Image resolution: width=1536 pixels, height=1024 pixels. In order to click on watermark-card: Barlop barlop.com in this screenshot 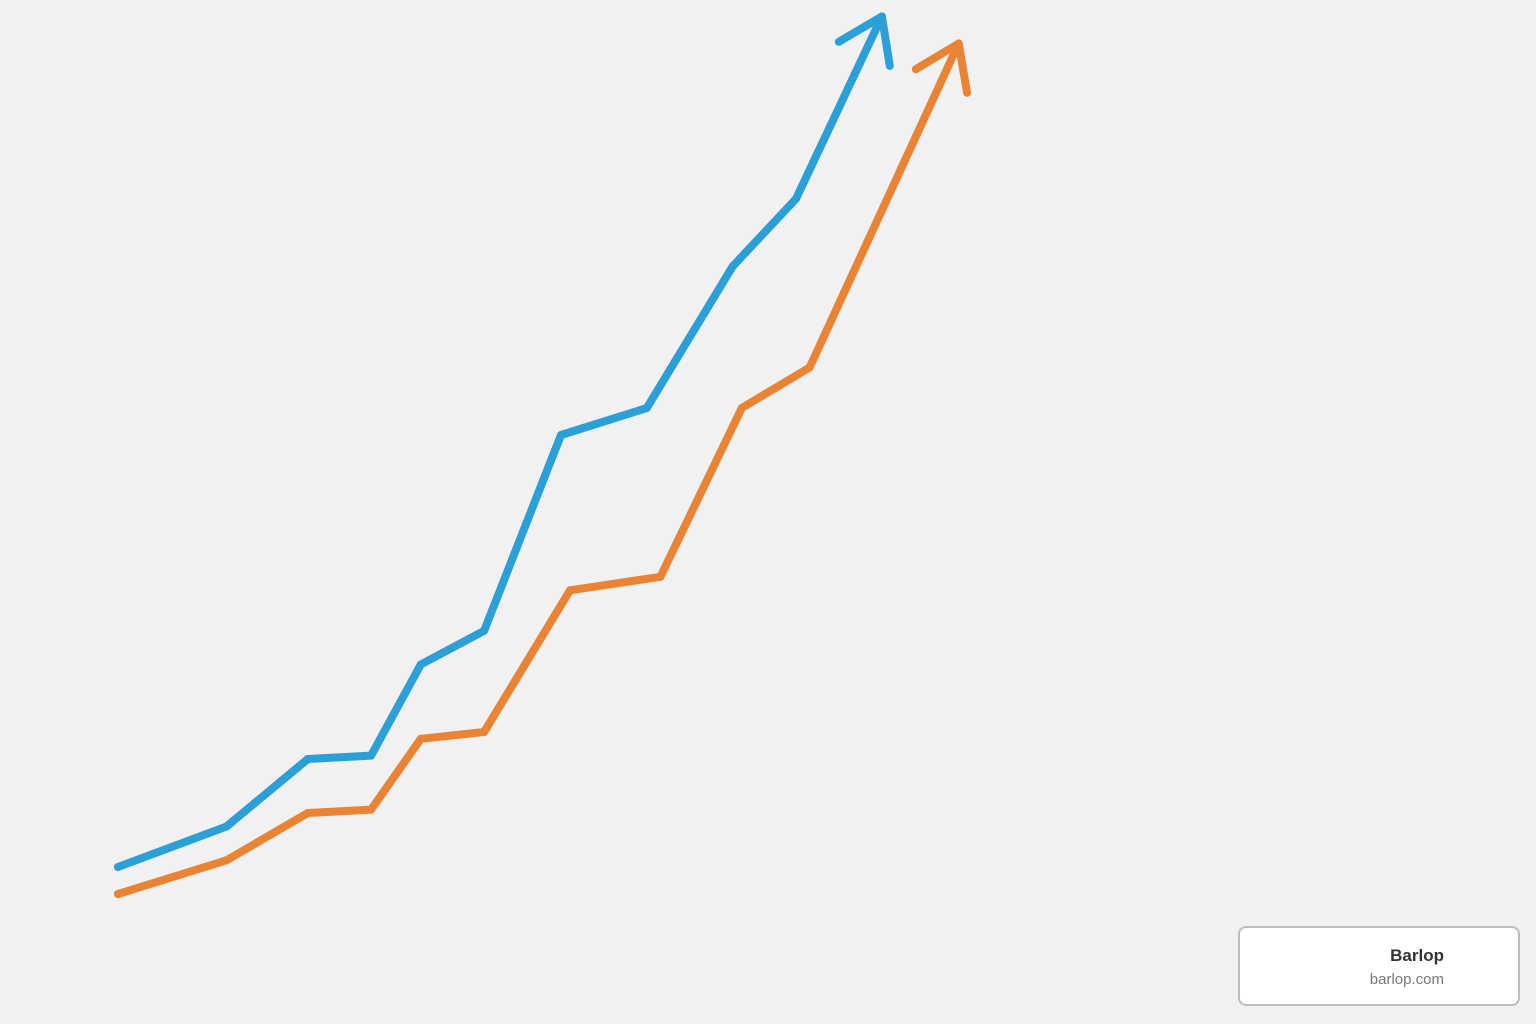, I will do `click(1379, 966)`.